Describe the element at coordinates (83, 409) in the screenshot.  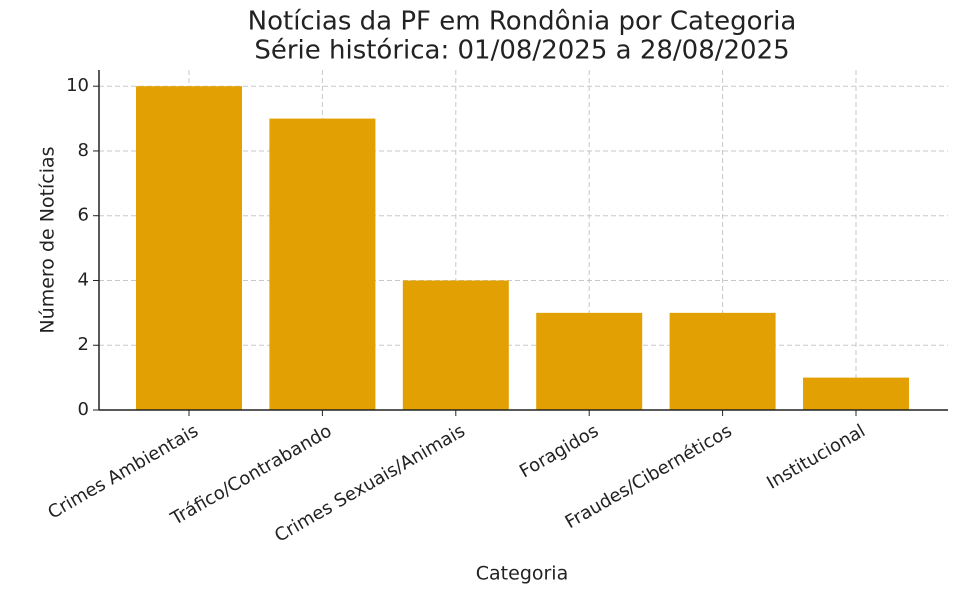
I see `y-tick-label: 0` at that location.